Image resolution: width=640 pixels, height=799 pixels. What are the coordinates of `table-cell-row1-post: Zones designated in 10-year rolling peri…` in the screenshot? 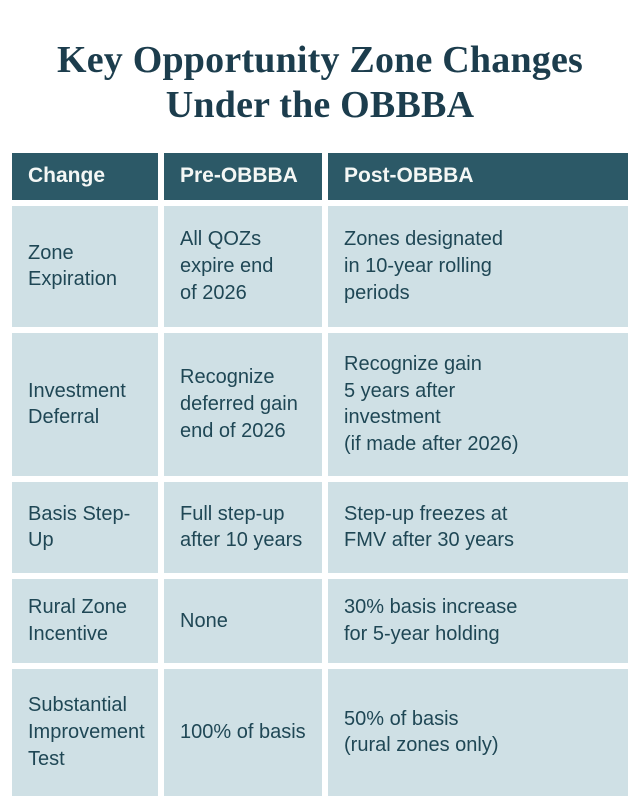 It's located at (478, 266).